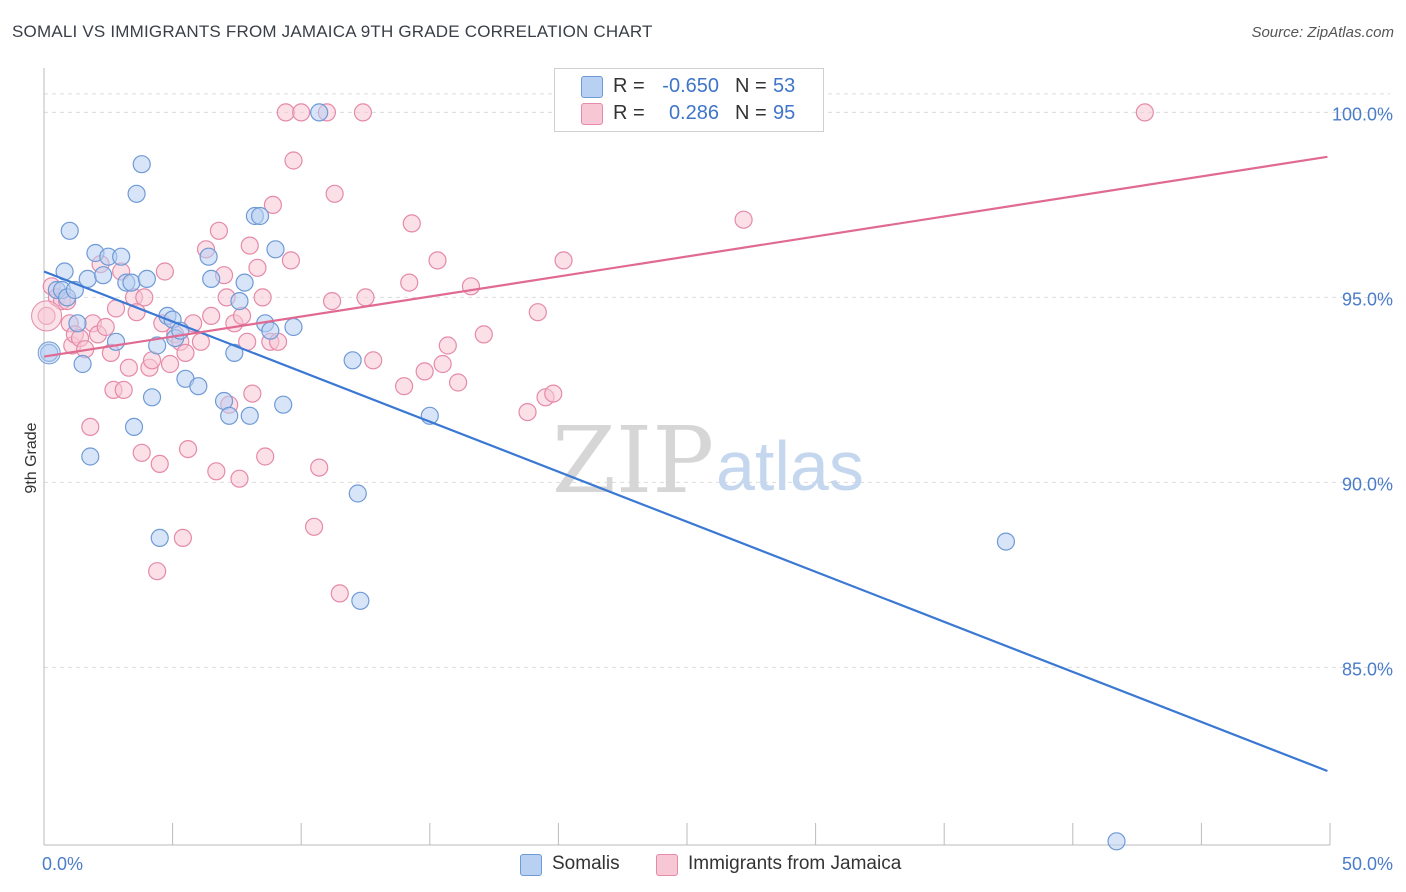 The image size is (1406, 892). I want to click on watermark-atlas: atlas, so click(790, 466).